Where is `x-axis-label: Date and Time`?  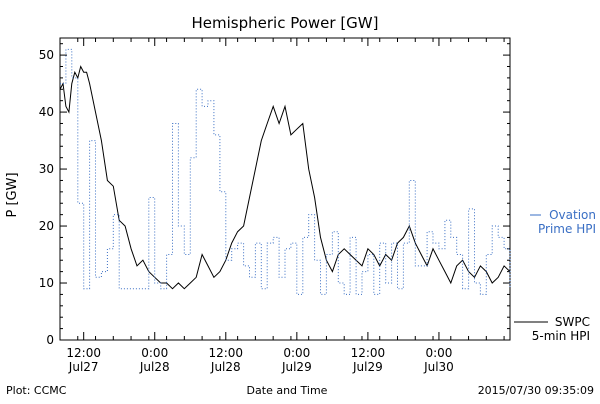
x-axis-label: Date and Time is located at coordinates (287, 390).